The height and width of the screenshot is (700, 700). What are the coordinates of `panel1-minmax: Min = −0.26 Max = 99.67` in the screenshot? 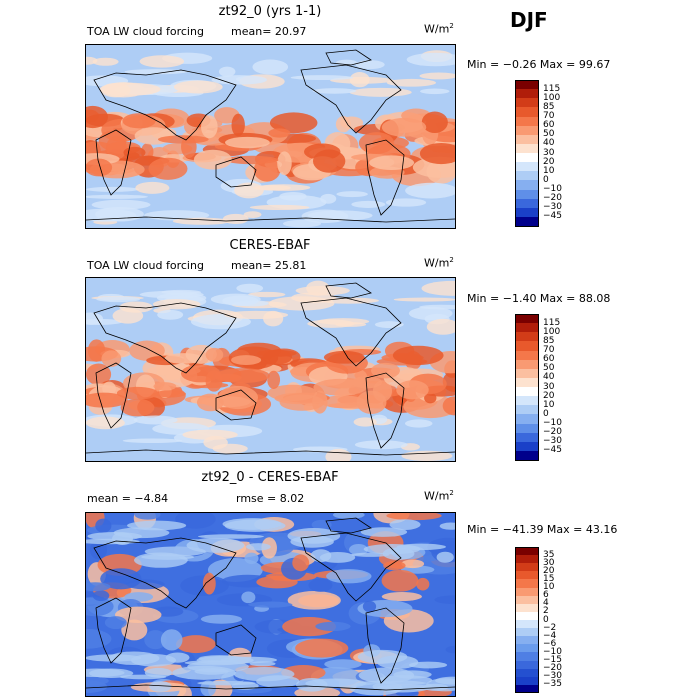 It's located at (539, 64).